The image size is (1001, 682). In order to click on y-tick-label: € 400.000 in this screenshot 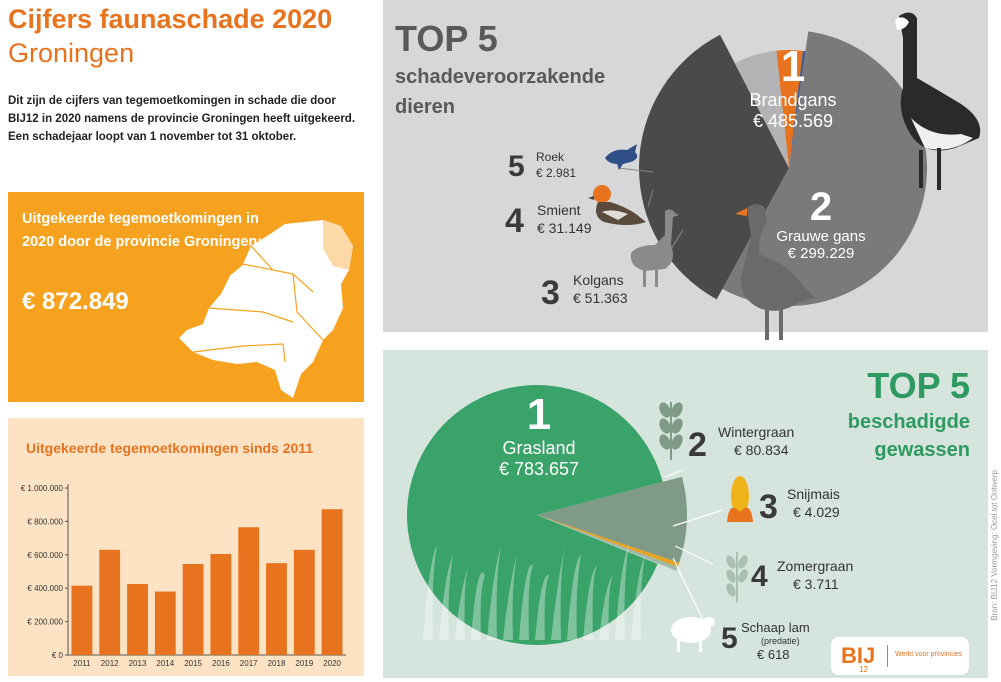, I will do `click(45, 588)`.